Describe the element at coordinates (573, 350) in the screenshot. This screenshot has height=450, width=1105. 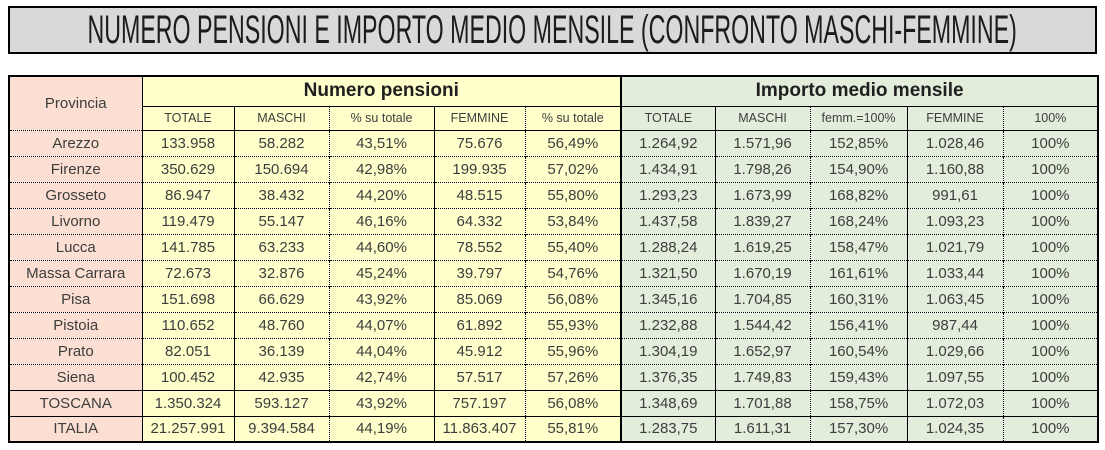
I see `value-cell: 55,96%` at that location.